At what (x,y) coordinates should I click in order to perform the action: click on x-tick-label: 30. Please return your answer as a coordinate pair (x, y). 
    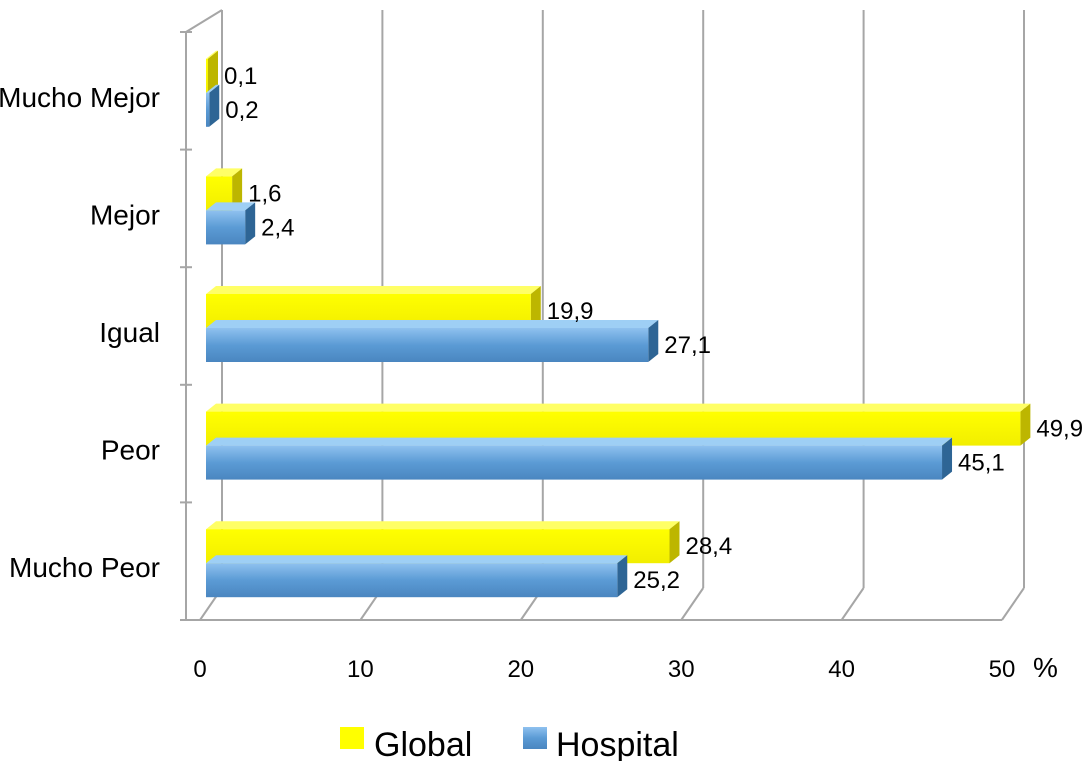
    Looking at the image, I should click on (681, 669).